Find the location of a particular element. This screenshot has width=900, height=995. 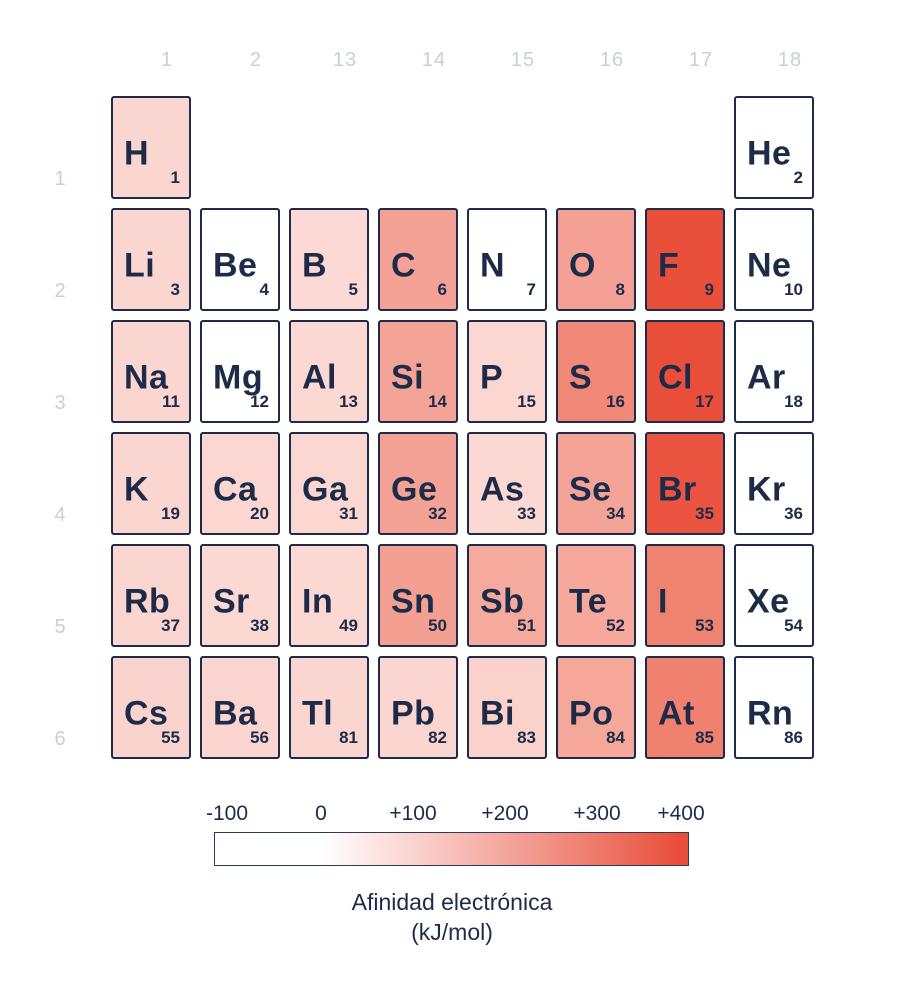

element-symbol: Se is located at coordinates (590, 489).